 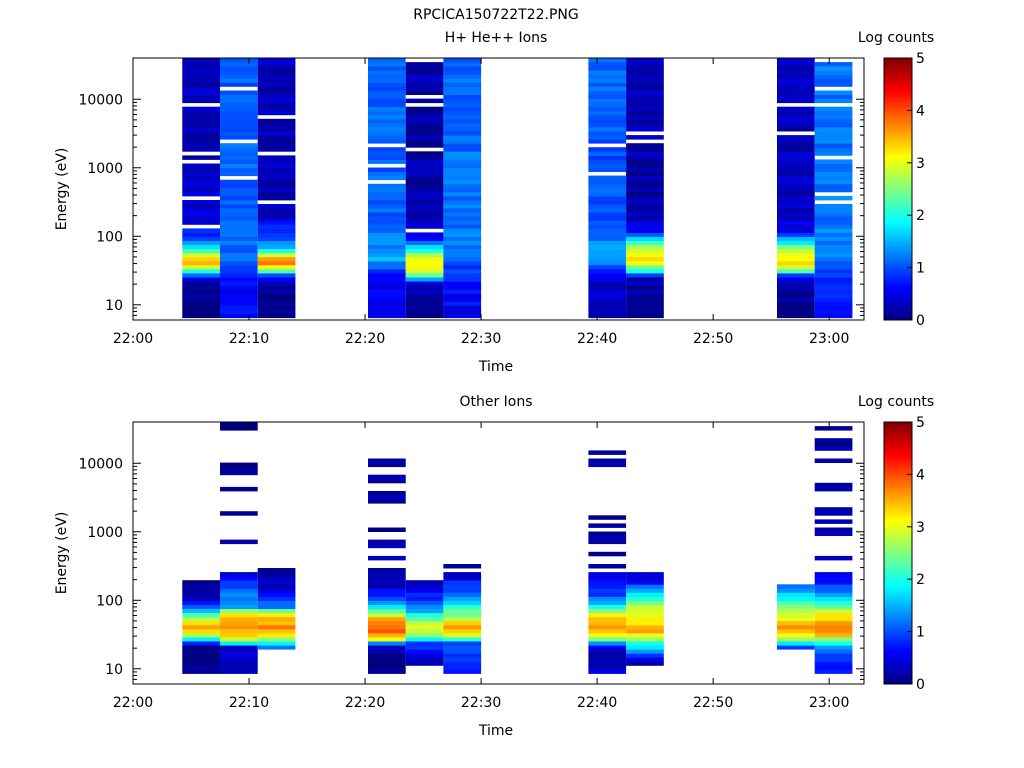 What do you see at coordinates (114, 670) in the screenshot?
I see `y-tick-label: 10` at bounding box center [114, 670].